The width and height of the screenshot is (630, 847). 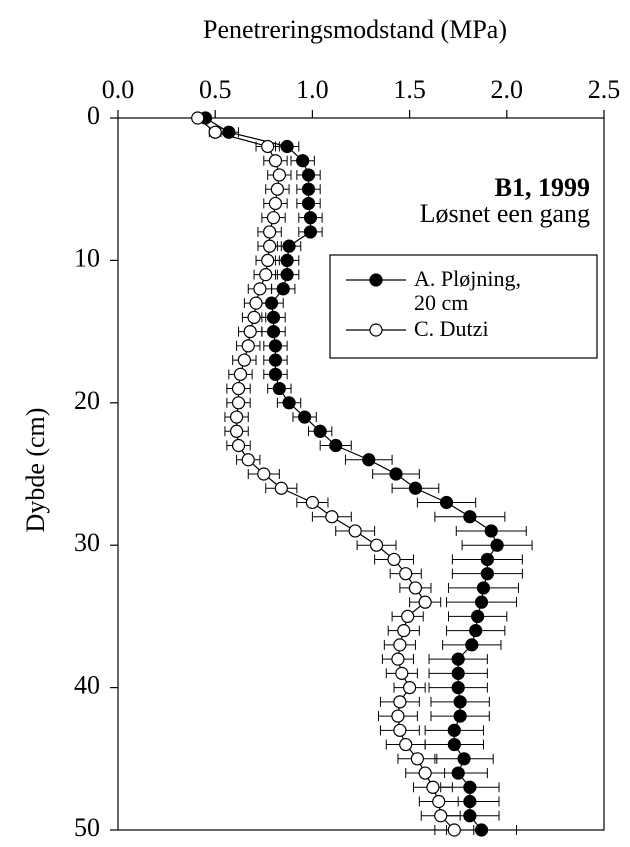 What do you see at coordinates (542, 187) in the screenshot?
I see `annotation: B1, 1999` at bounding box center [542, 187].